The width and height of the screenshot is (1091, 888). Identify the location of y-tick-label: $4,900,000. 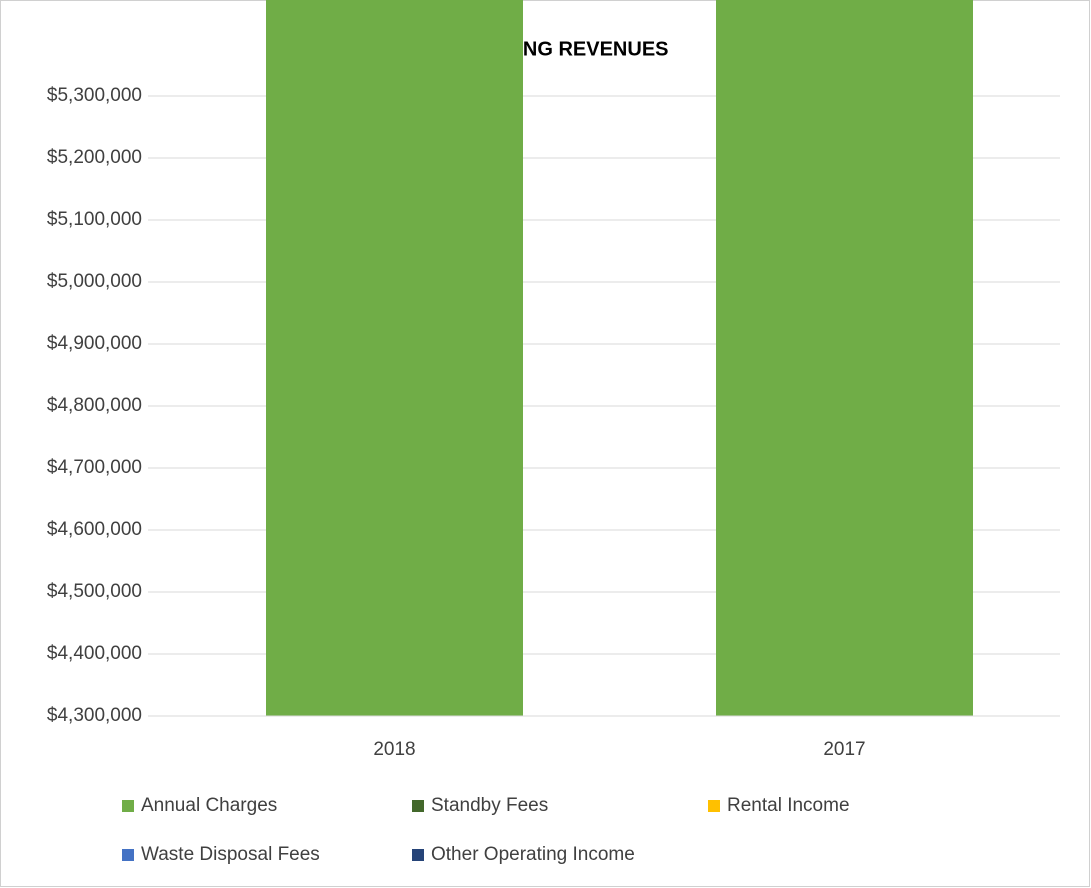
(94, 343).